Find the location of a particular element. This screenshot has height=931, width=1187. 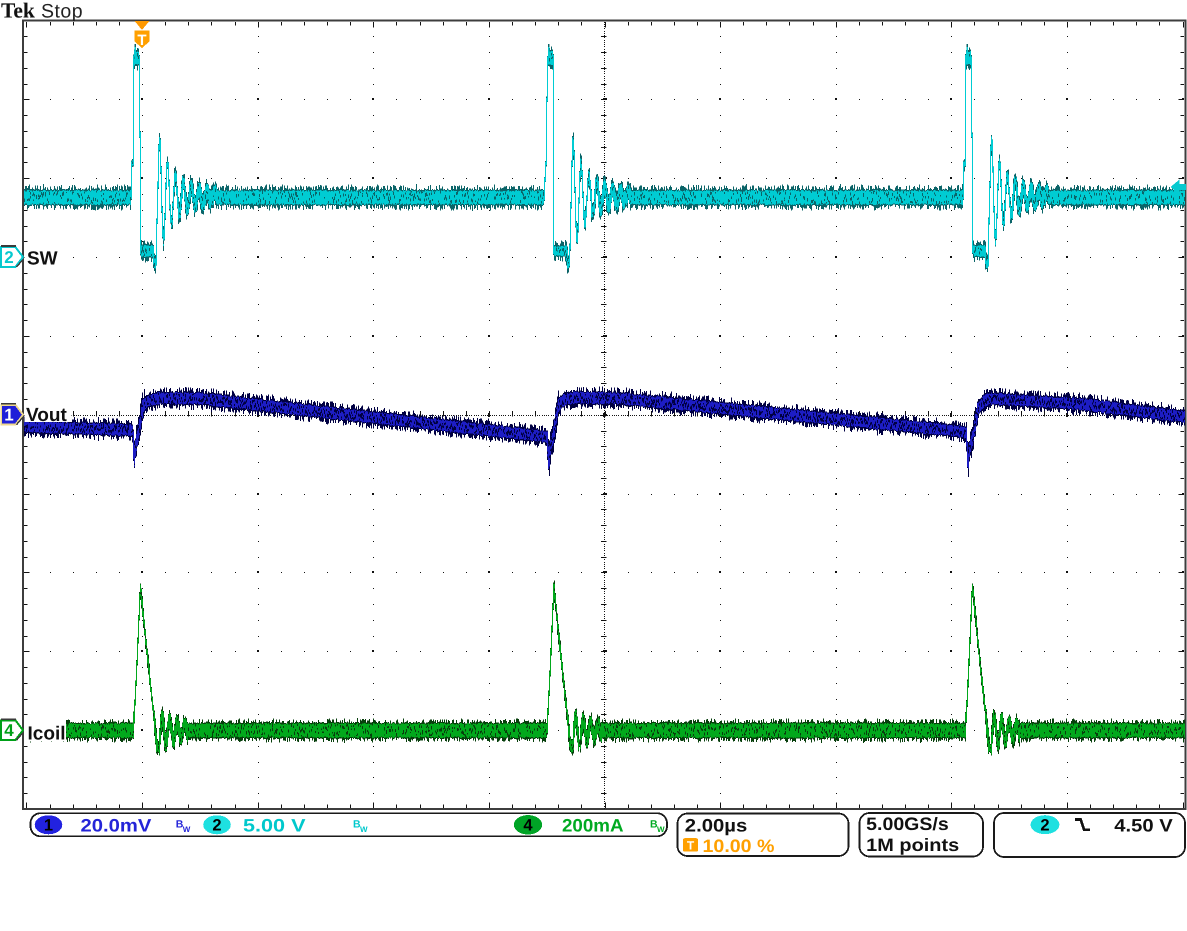

svg-text: 20.0mV is located at coordinates (116, 825).